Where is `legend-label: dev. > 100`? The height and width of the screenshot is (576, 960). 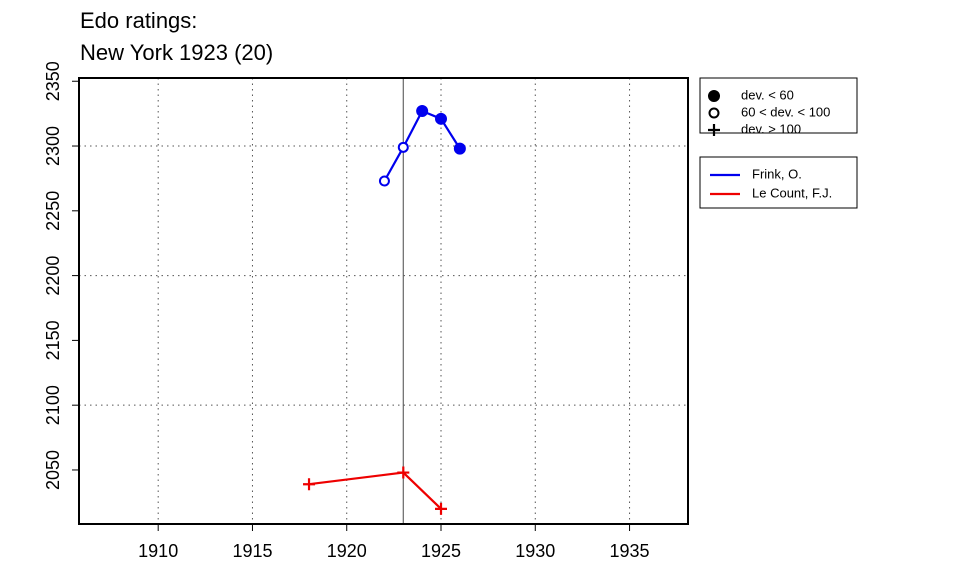 legend-label: dev. > 100 is located at coordinates (771, 128).